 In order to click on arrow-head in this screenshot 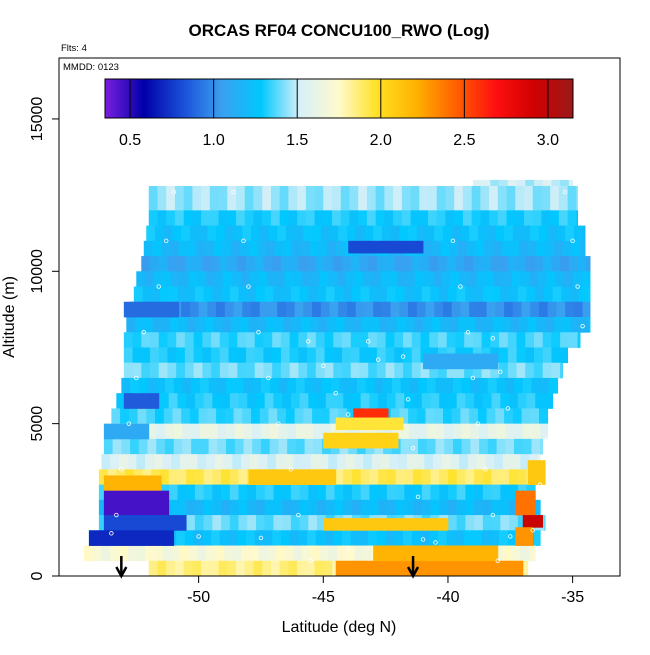, I will do `click(121, 572)`.